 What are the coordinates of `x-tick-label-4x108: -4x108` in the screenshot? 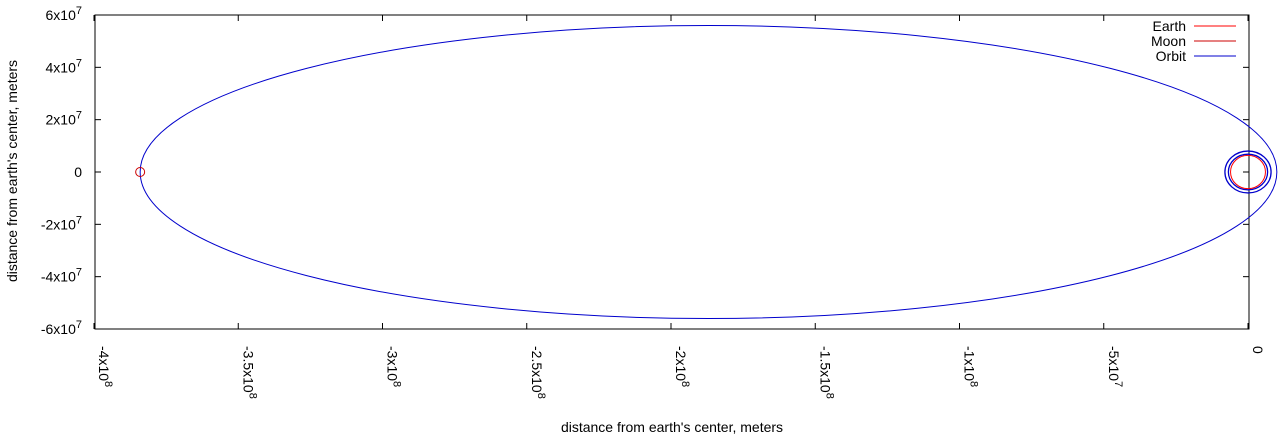 It's located at (105, 366).